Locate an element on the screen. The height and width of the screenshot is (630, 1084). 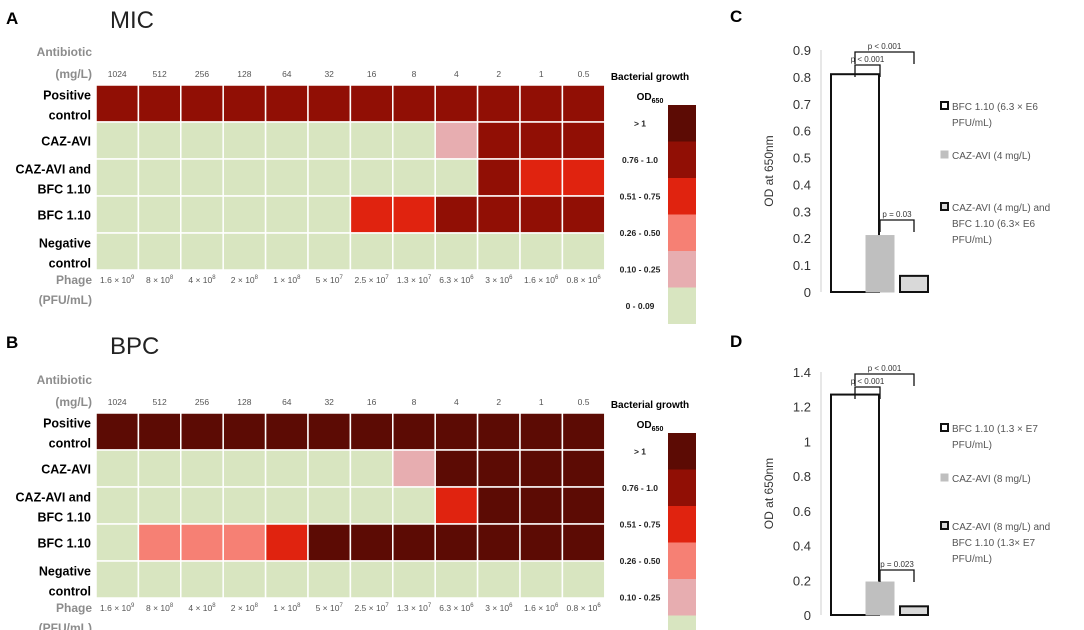
phage-label: Phage is located at coordinates (74, 280).